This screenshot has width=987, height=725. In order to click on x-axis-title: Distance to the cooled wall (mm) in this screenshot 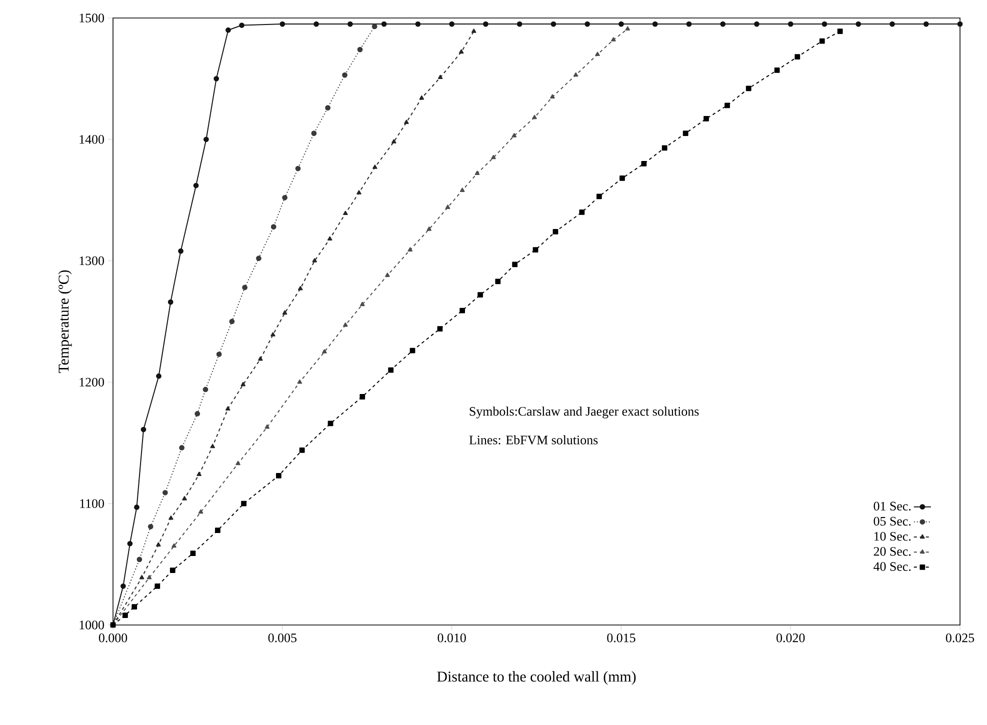, I will do `click(536, 678)`.